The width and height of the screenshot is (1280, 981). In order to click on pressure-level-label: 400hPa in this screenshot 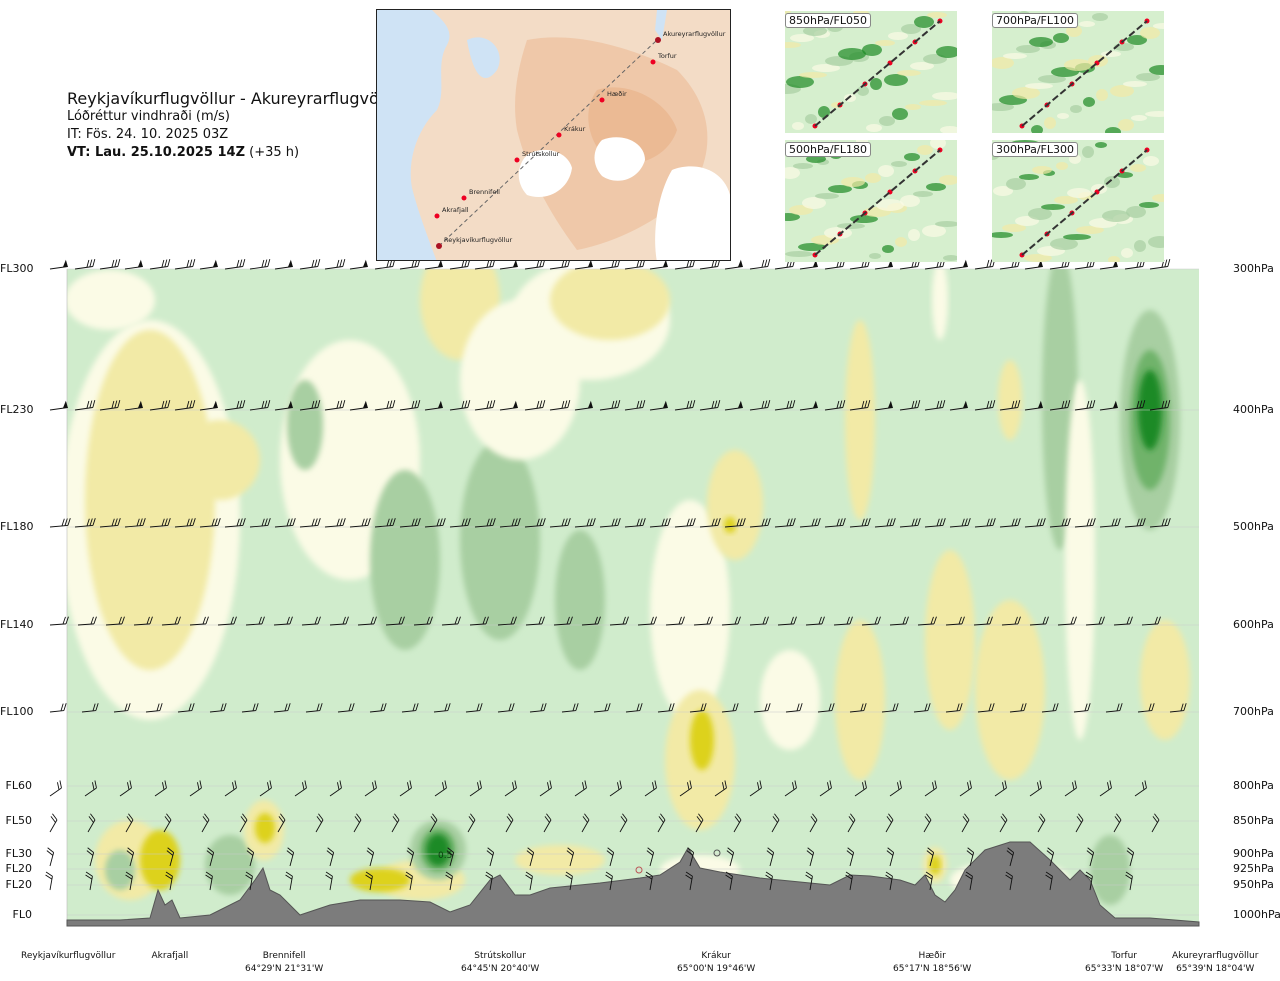, I will do `click(1253, 409)`.